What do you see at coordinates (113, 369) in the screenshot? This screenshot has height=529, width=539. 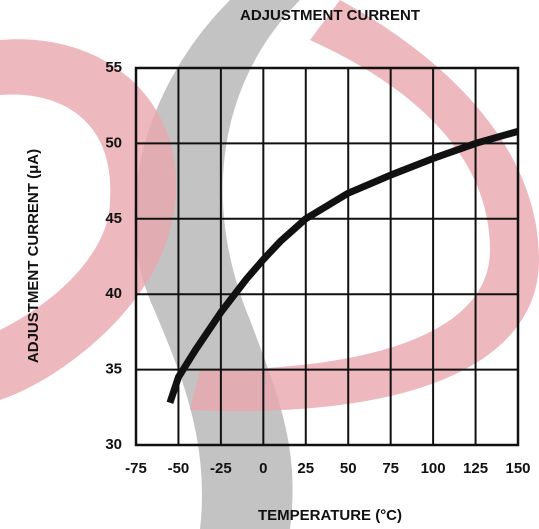 I see `y-tick-label: 35` at bounding box center [113, 369].